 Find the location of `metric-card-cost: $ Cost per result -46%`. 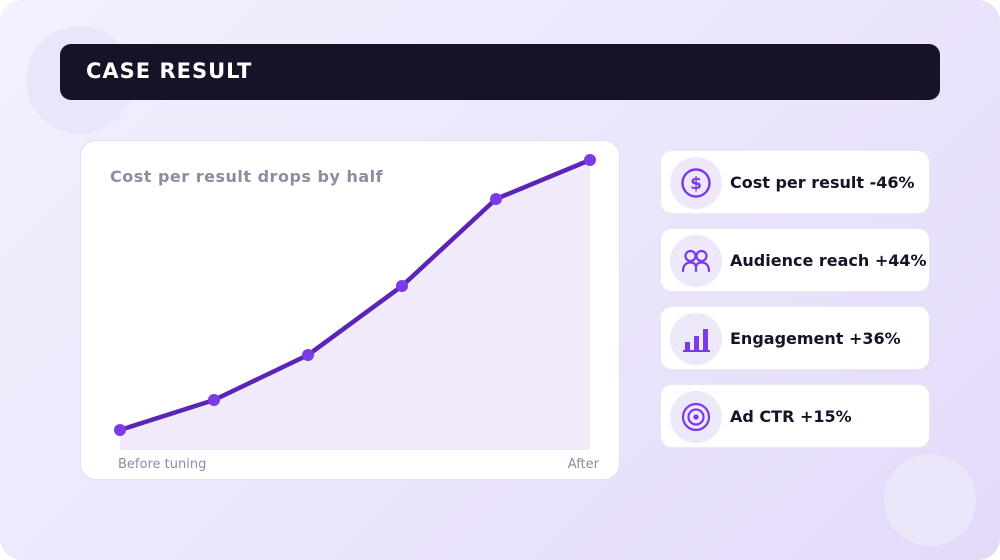

metric-card-cost: $ Cost per result -46% is located at coordinates (795, 182).